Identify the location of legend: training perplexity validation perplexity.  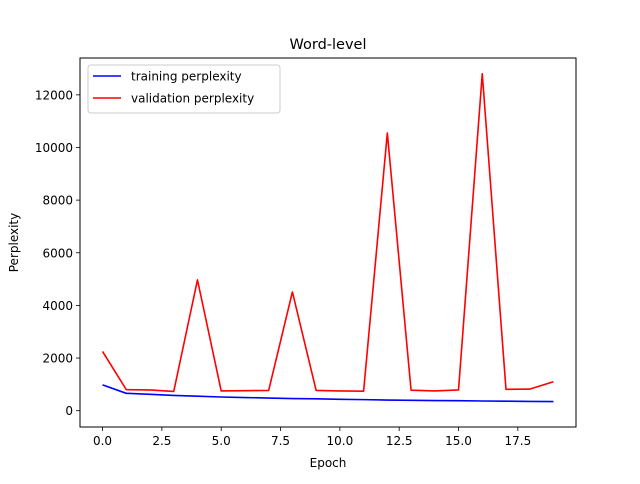
(184, 89).